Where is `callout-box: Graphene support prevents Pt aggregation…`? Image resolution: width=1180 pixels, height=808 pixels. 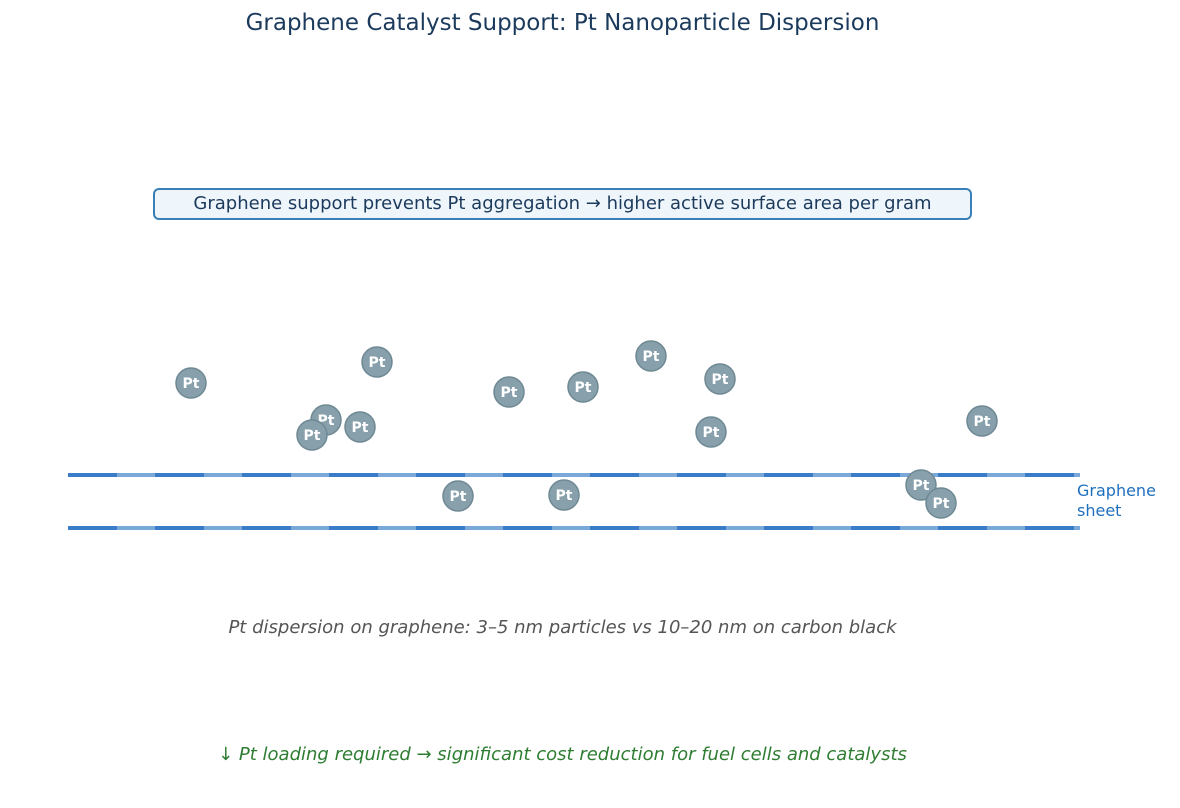
callout-box: Graphene support prevents Pt aggregation… is located at coordinates (562, 204).